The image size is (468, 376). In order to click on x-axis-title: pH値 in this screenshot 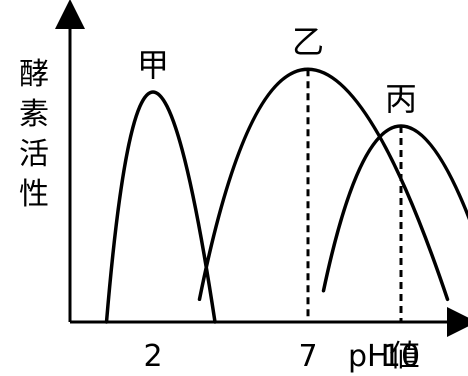, I will do `click(384, 356)`.